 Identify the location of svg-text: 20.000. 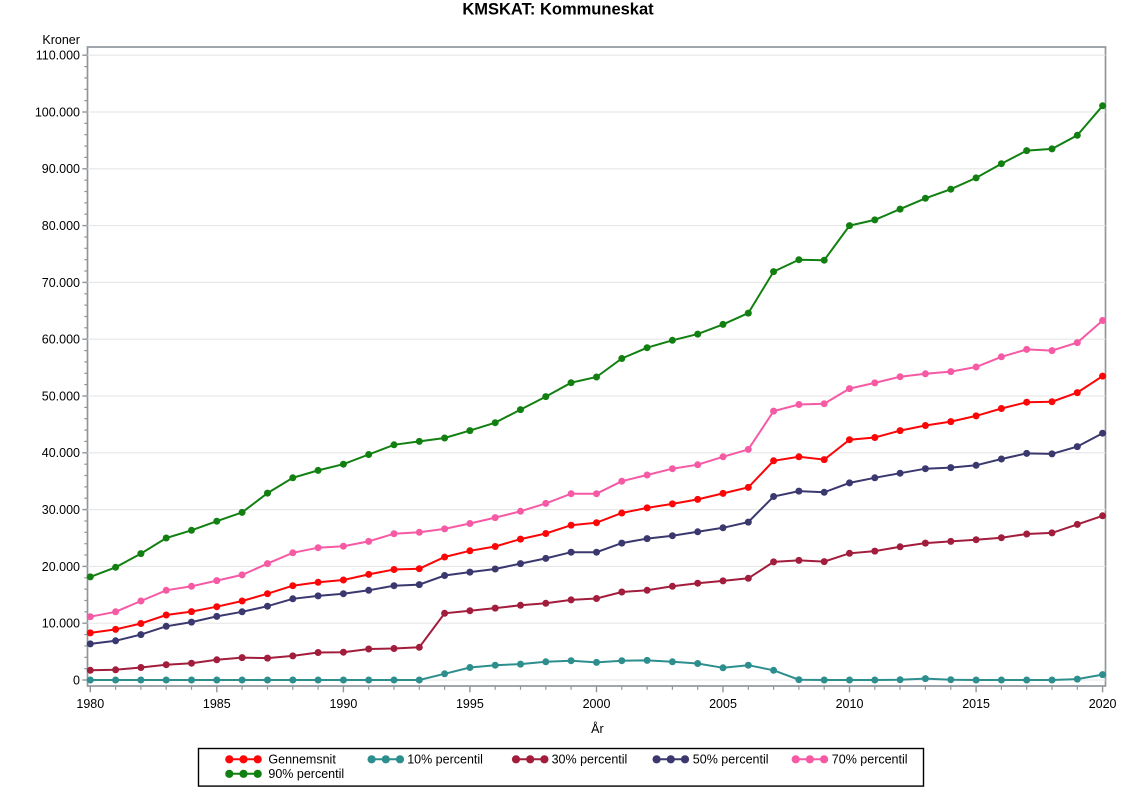
(61, 567).